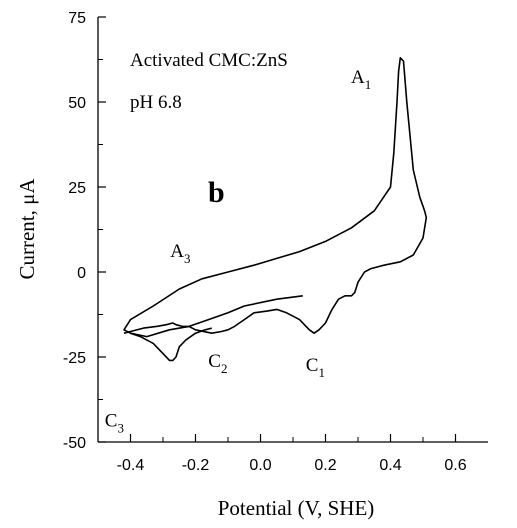 The image size is (517, 528). I want to click on y-tick-label: -50, so click(74, 443).